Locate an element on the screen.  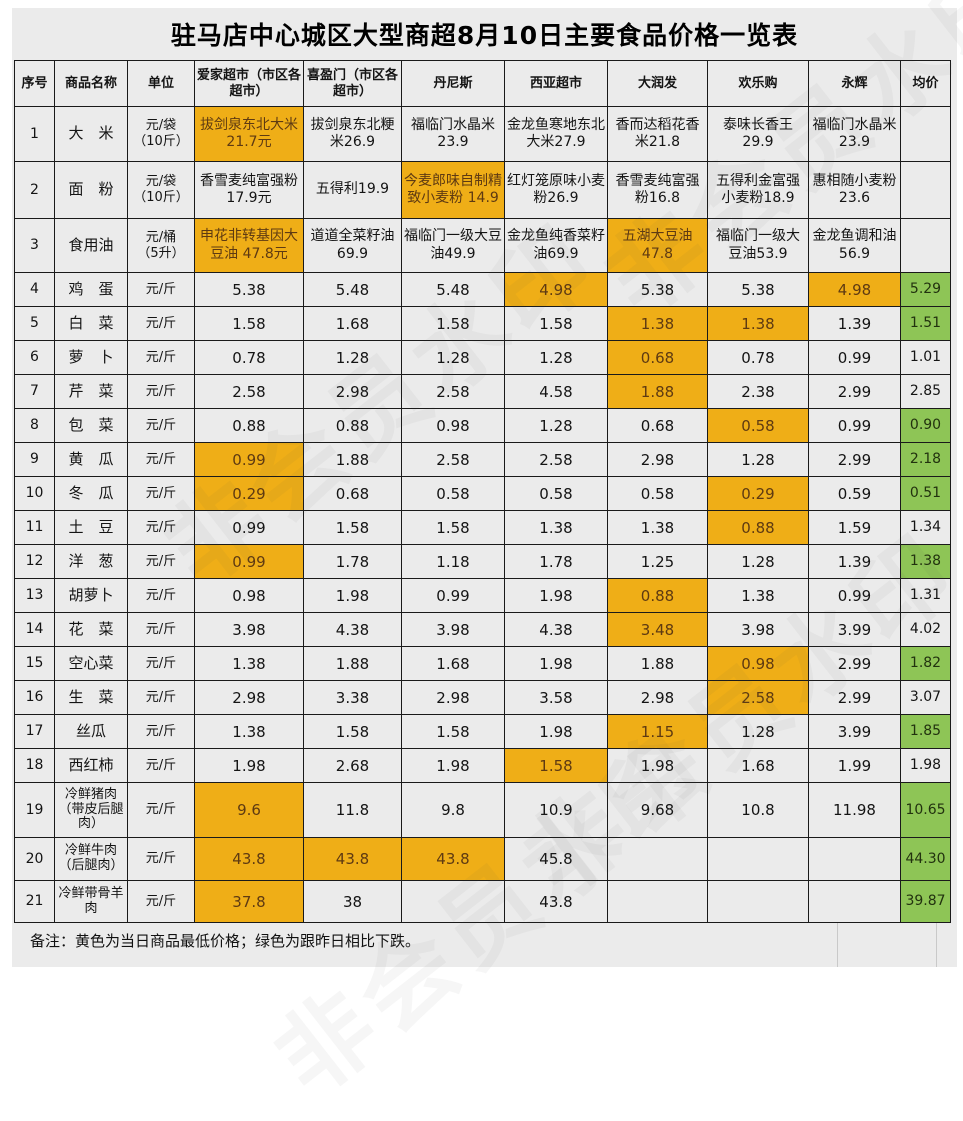
column-header: 丹尼斯 is located at coordinates (453, 83).